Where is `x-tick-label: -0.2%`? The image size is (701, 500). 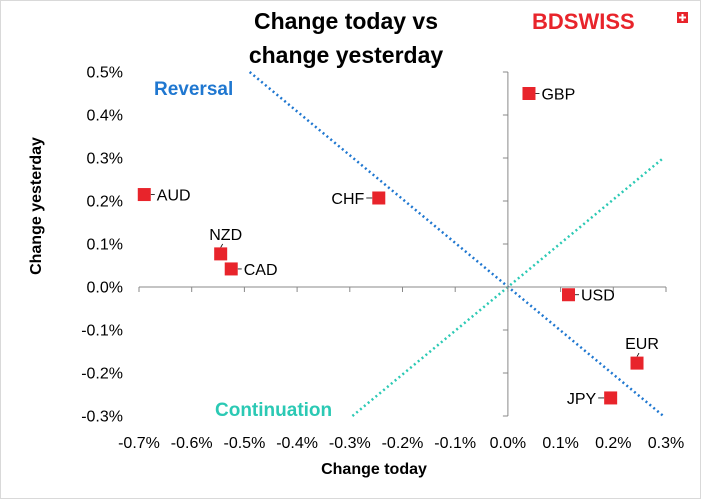 x-tick-label: -0.2% is located at coordinates (403, 443).